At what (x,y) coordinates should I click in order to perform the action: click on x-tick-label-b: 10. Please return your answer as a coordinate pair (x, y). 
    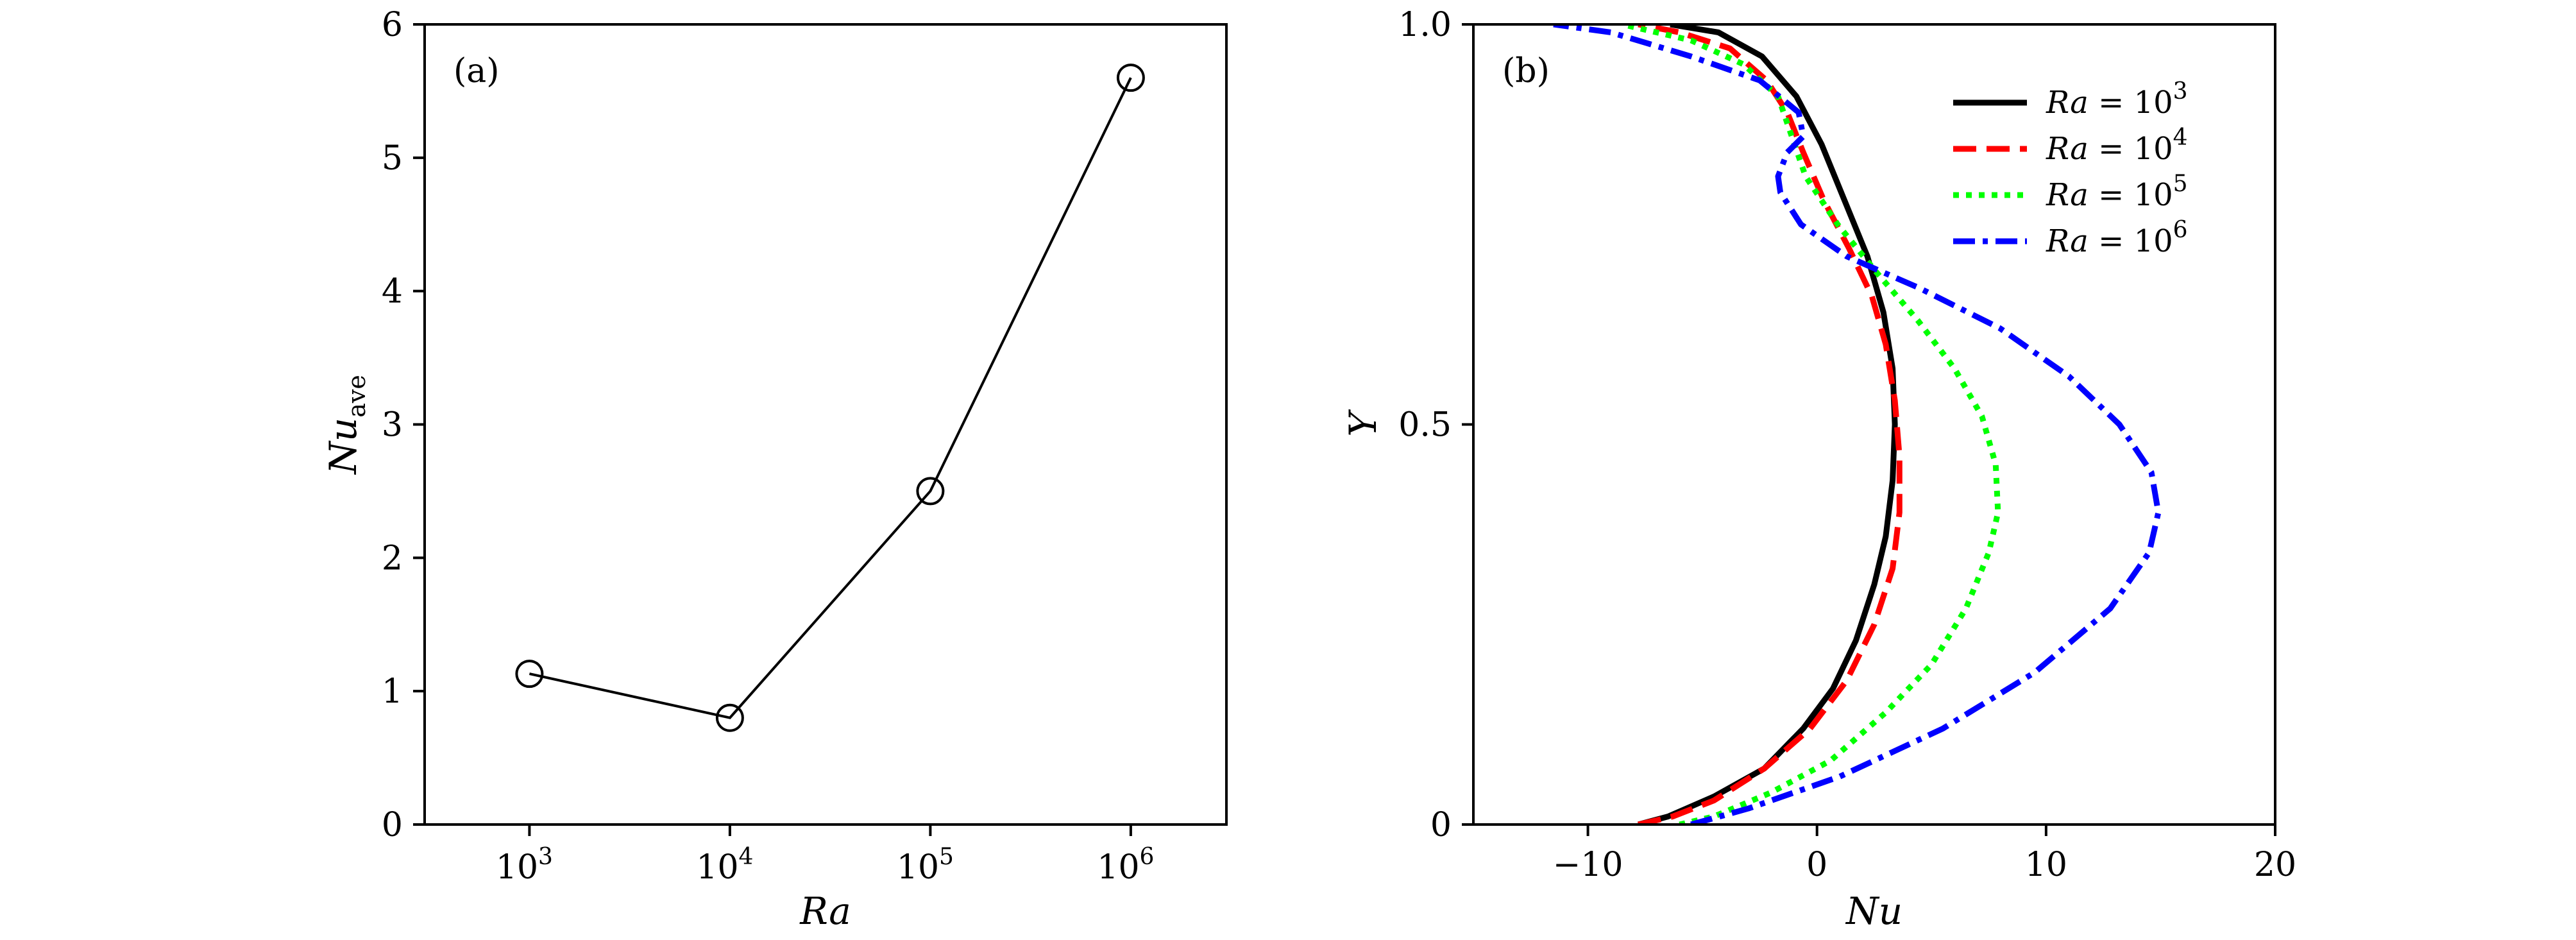
    Looking at the image, I should click on (2046, 865).